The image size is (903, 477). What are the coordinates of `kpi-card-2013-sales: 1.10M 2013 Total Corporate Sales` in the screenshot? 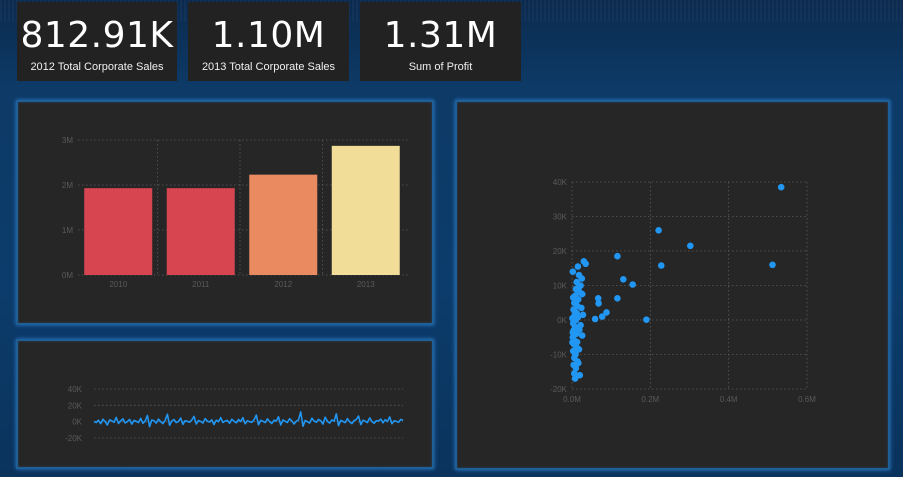 It's located at (268, 41).